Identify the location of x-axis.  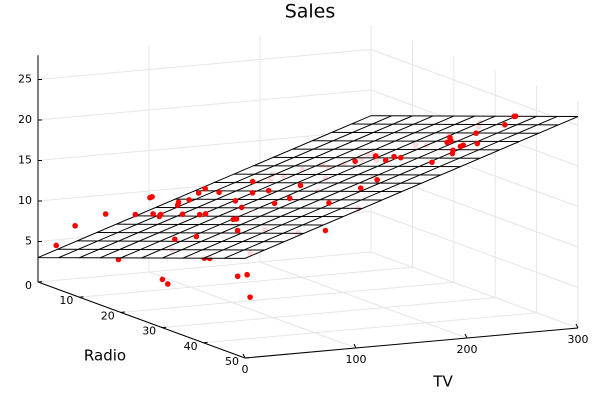
(411, 343).